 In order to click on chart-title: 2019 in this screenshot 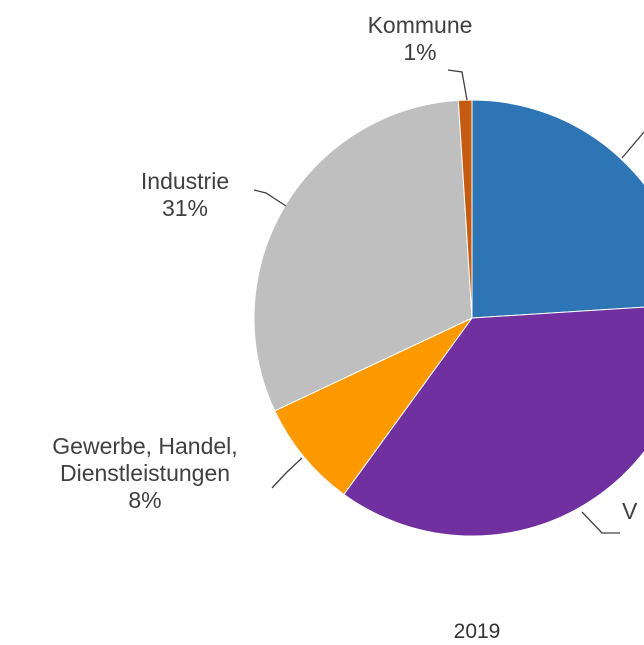, I will do `click(477, 631)`.